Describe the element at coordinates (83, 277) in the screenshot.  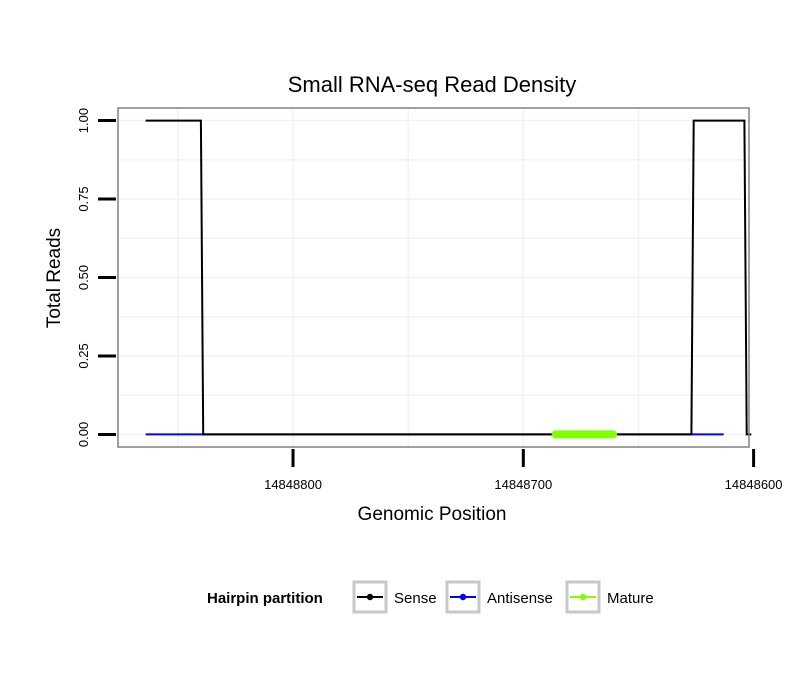
I see `y-tick-label: 0.50` at that location.